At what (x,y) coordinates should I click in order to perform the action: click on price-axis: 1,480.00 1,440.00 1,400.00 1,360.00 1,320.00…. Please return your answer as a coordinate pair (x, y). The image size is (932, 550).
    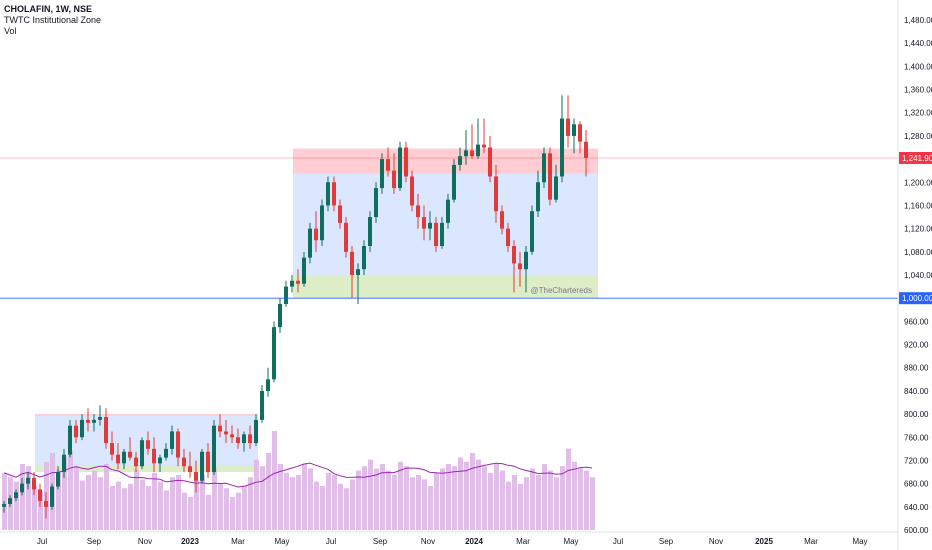
    Looking at the image, I should click on (914, 275).